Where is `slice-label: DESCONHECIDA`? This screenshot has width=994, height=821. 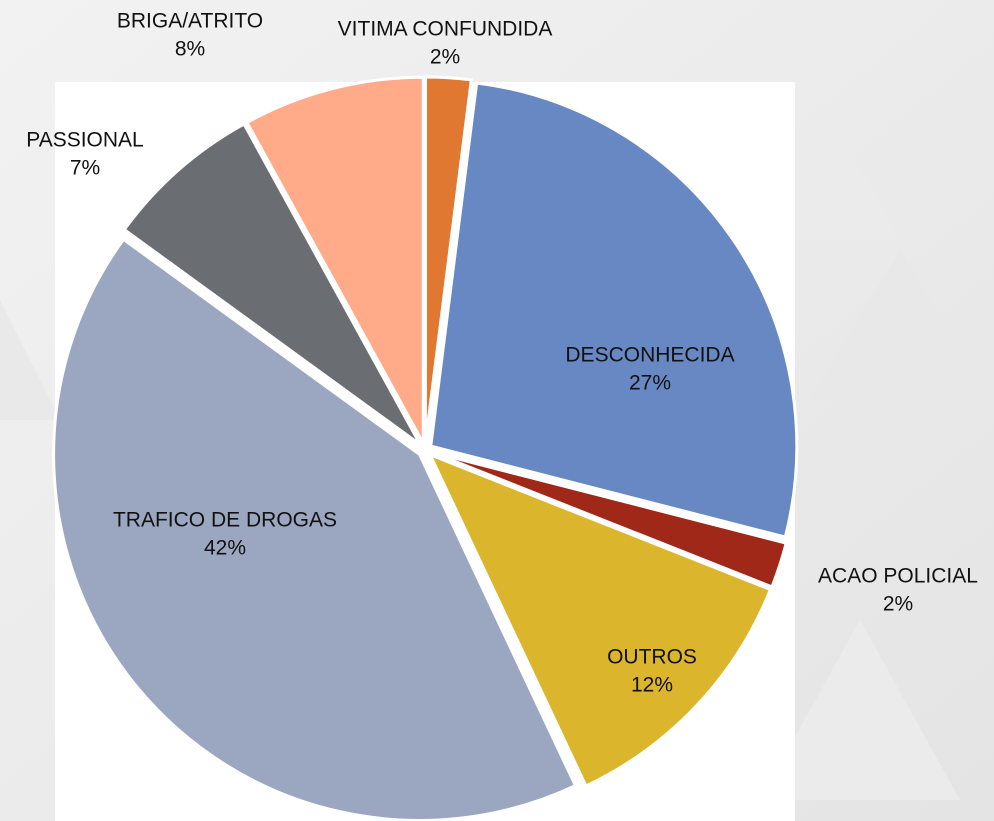
slice-label: DESCONHECIDA is located at coordinates (649, 355).